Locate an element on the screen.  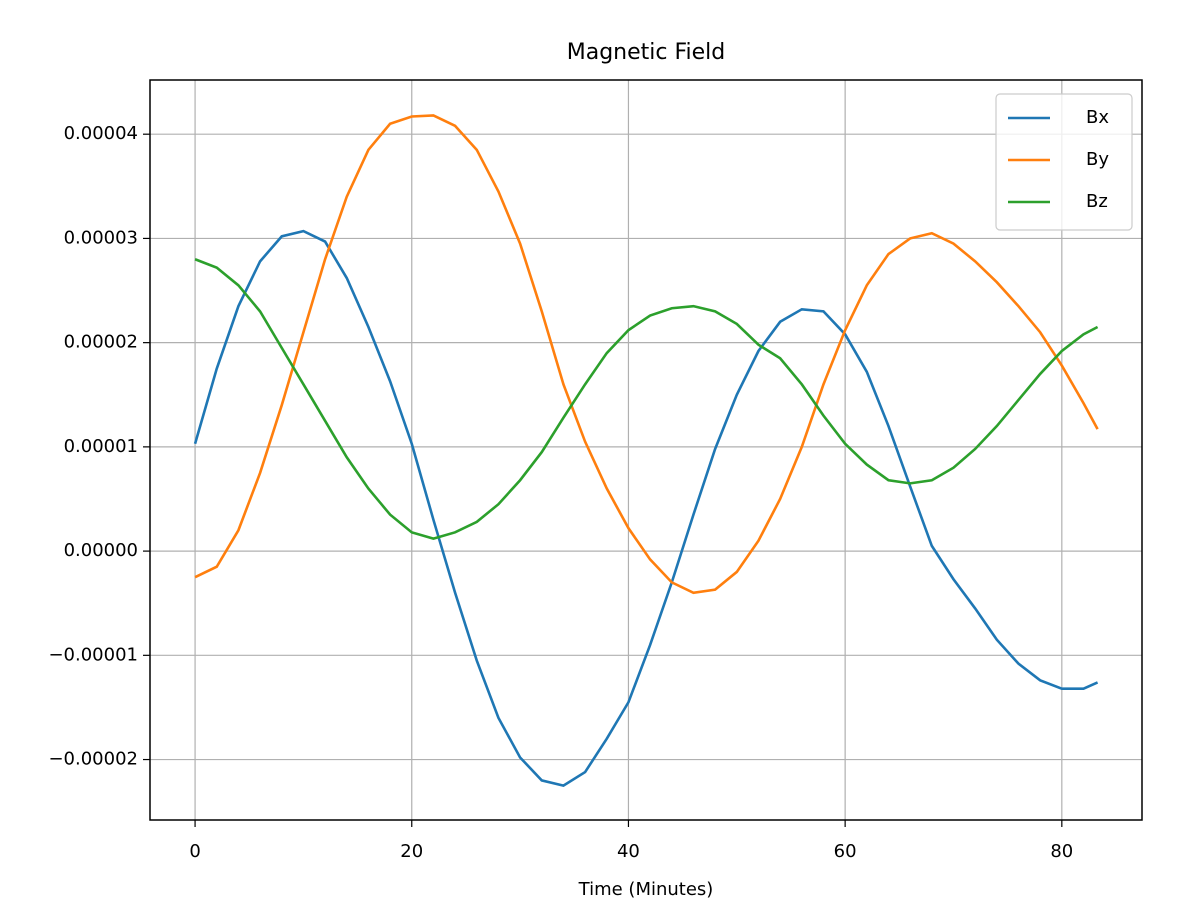
legend-label: Bx is located at coordinates (1097, 117).